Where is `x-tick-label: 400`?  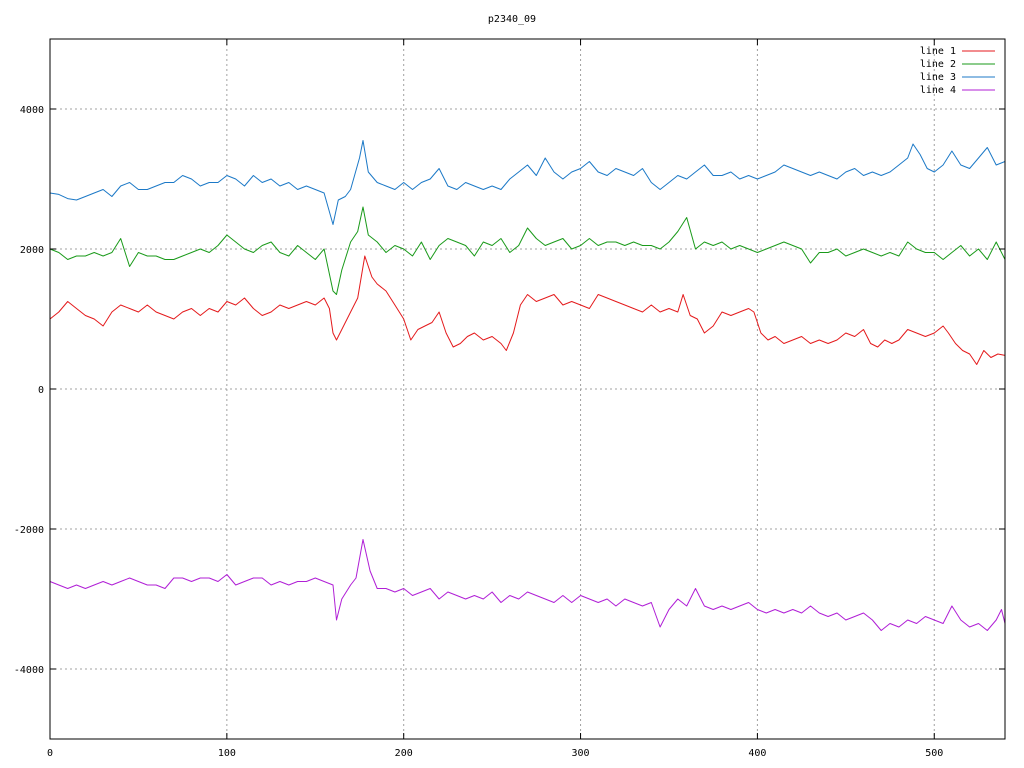
x-tick-label: 400 is located at coordinates (757, 753).